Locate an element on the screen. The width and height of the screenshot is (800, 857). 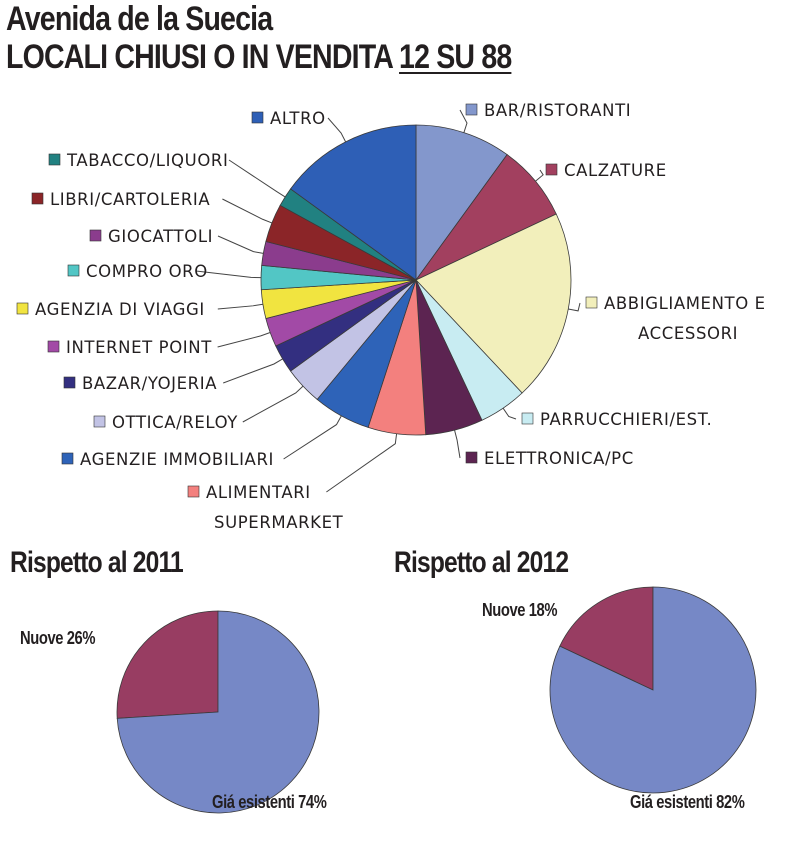
legend-item-libri-cartoleria: LIBRI/CARTOLERIA is located at coordinates (152, 207).